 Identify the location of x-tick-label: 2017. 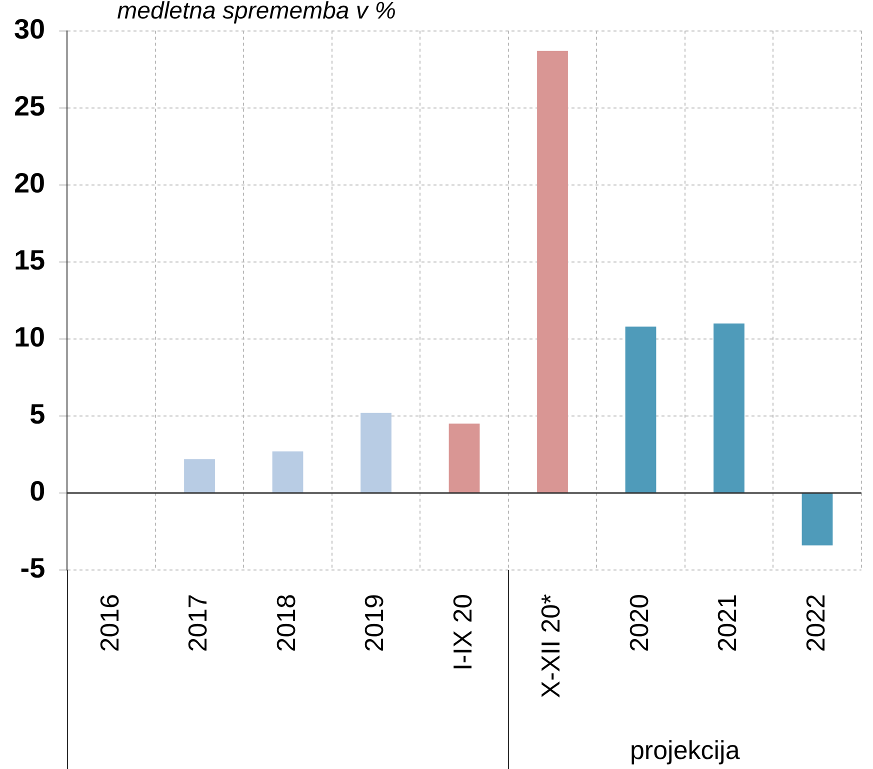
(197, 623).